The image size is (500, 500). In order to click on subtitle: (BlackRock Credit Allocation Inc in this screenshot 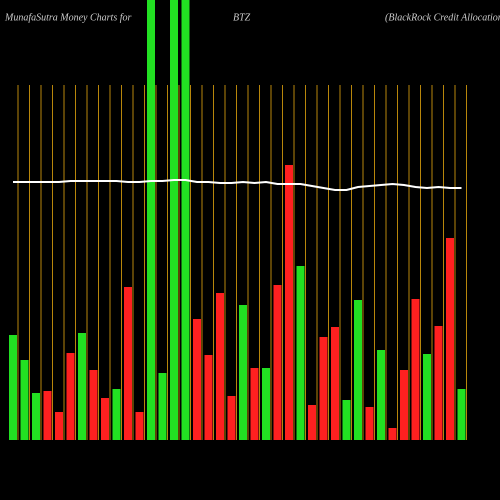, I will do `click(442, 17)`.